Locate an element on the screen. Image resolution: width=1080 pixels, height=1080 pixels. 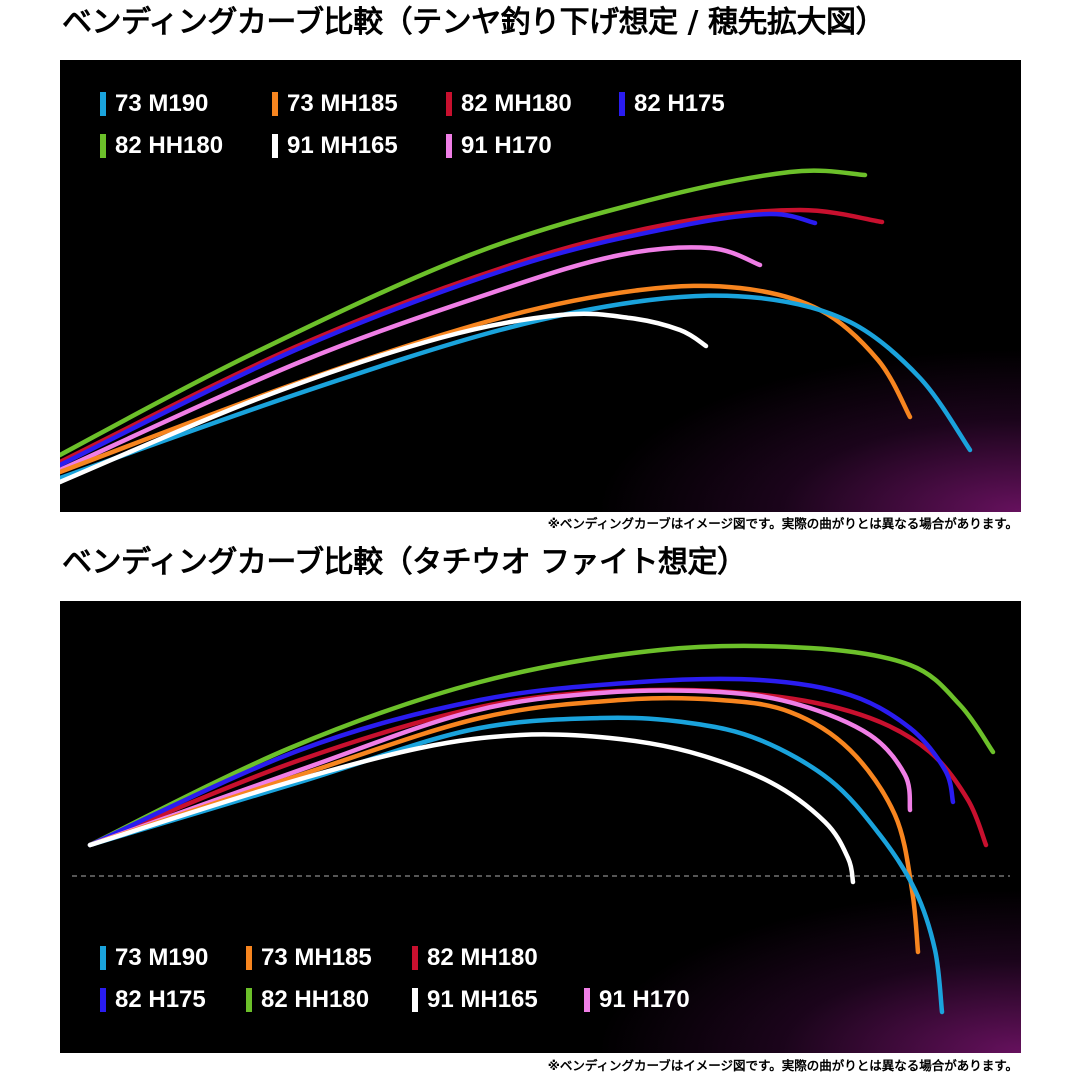
chart-title-bottom: ベンディングカーブ比較（タチウオ ファイト想定） is located at coordinates (404, 562).